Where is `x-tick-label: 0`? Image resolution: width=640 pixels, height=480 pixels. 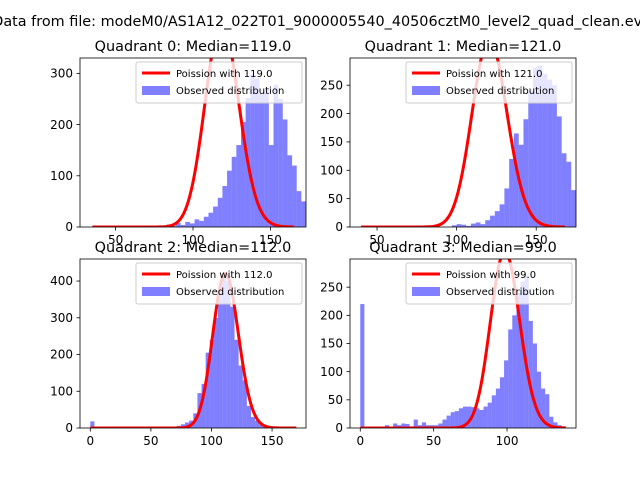
x-tick-label: 0 is located at coordinates (90, 441).